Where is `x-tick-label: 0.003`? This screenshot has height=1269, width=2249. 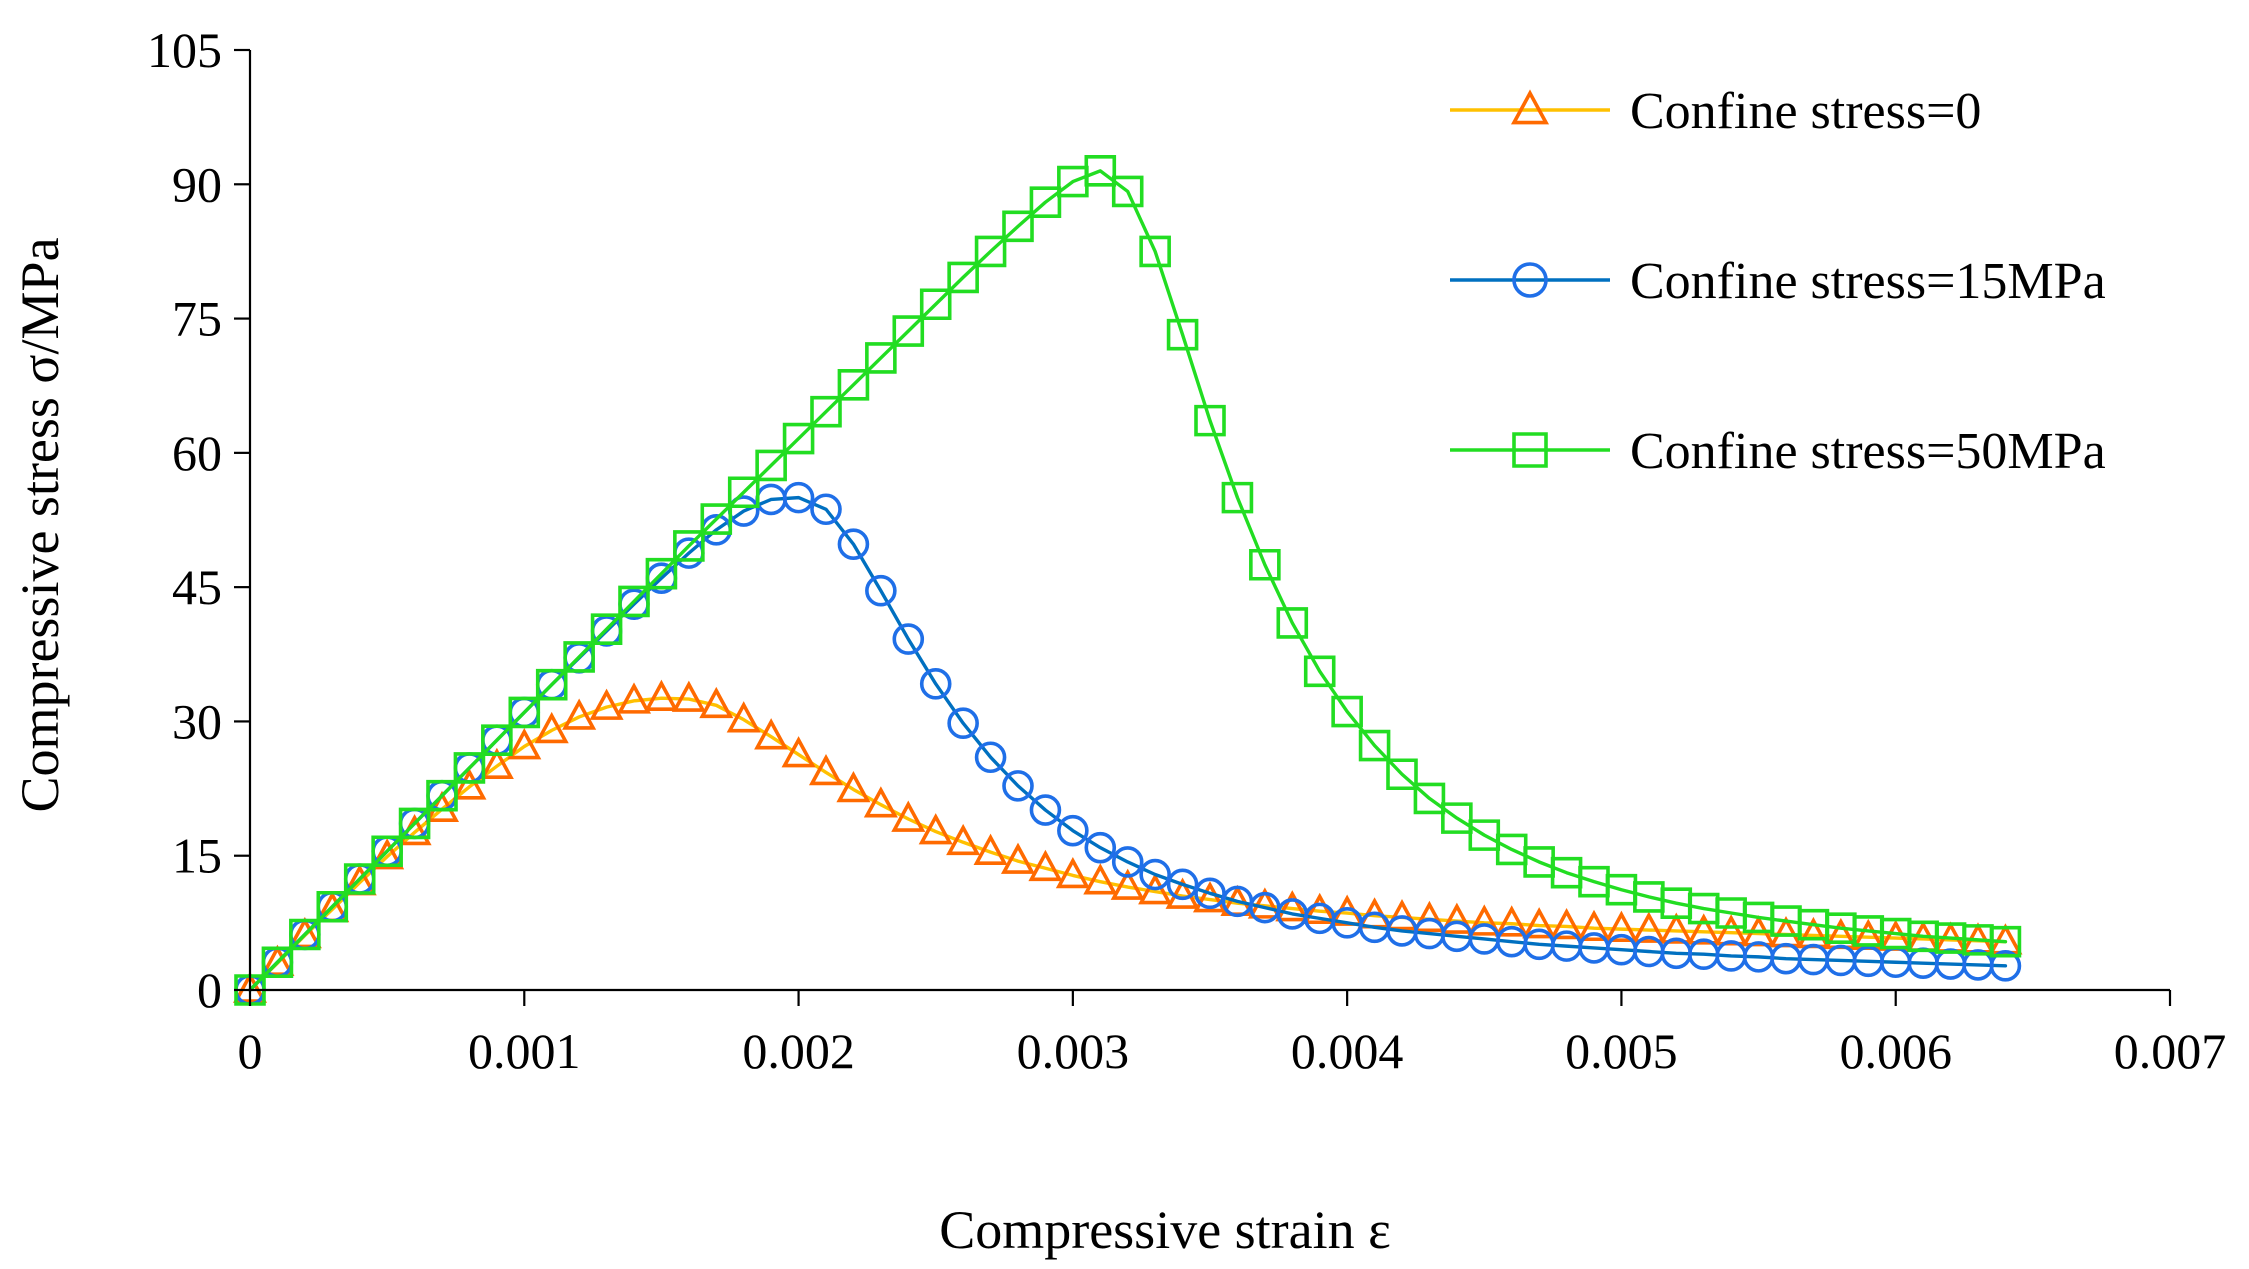
x-tick-label: 0.003 is located at coordinates (1073, 1051).